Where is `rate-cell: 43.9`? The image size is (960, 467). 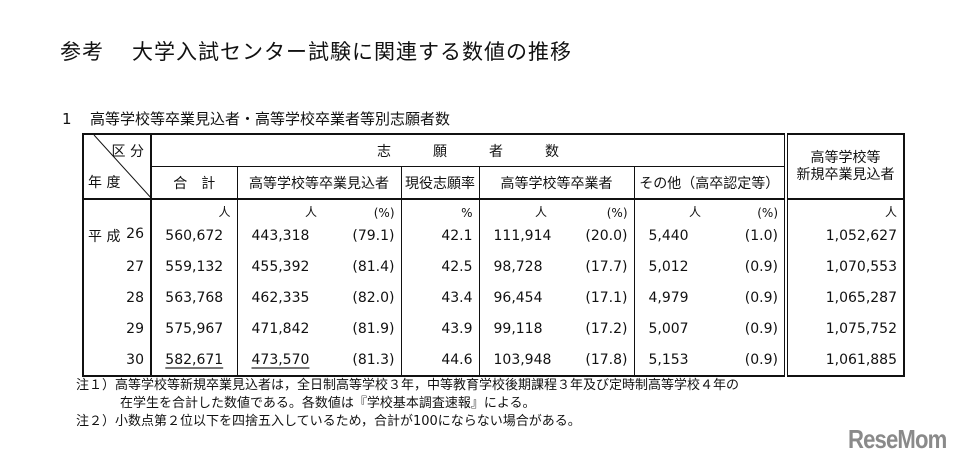 rate-cell: 43.9 is located at coordinates (440, 328).